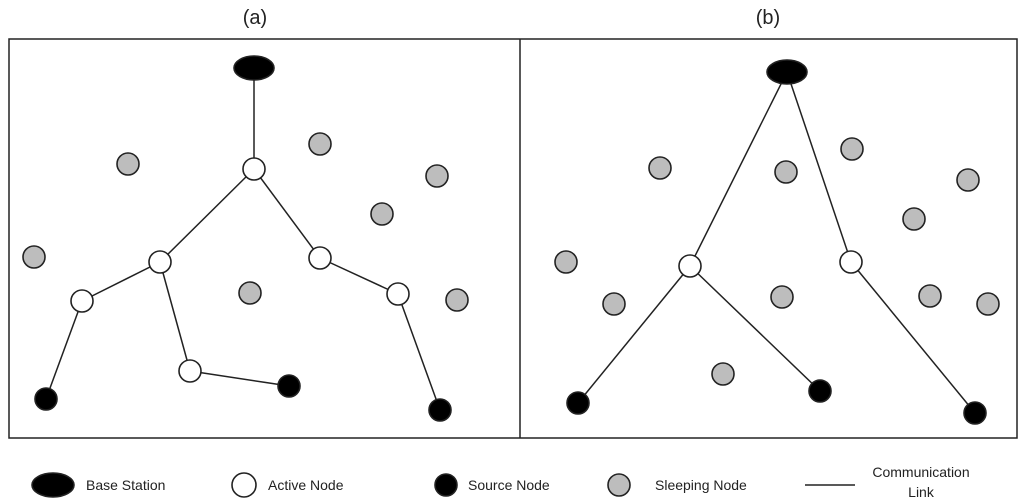 Image resolution: width=1024 pixels, height=504 pixels. What do you see at coordinates (619, 485) in the screenshot?
I see `sleeping-node-legend-icon` at bounding box center [619, 485].